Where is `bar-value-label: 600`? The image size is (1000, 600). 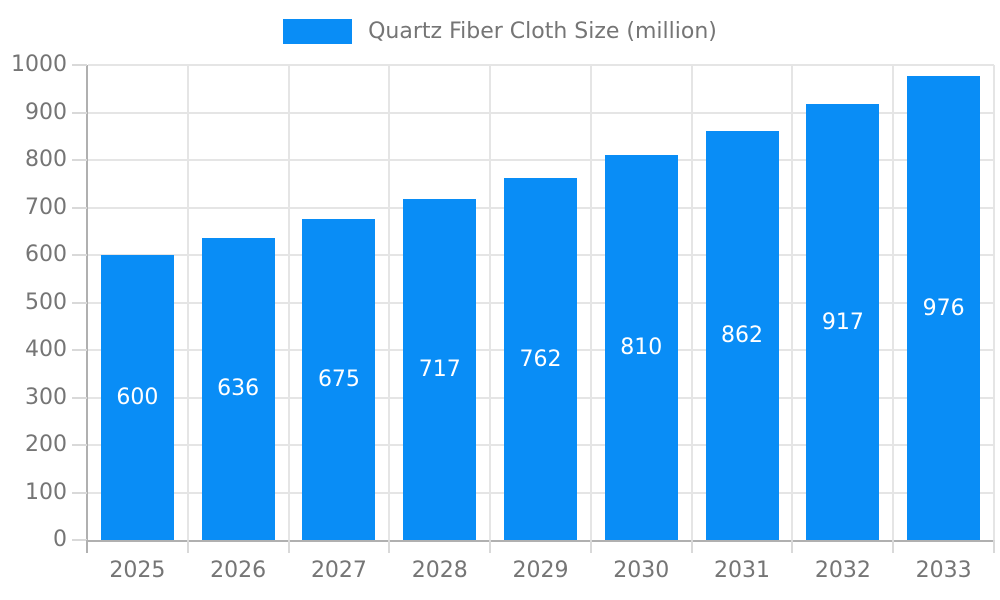
bar-value-label: 600 is located at coordinates (137, 397).